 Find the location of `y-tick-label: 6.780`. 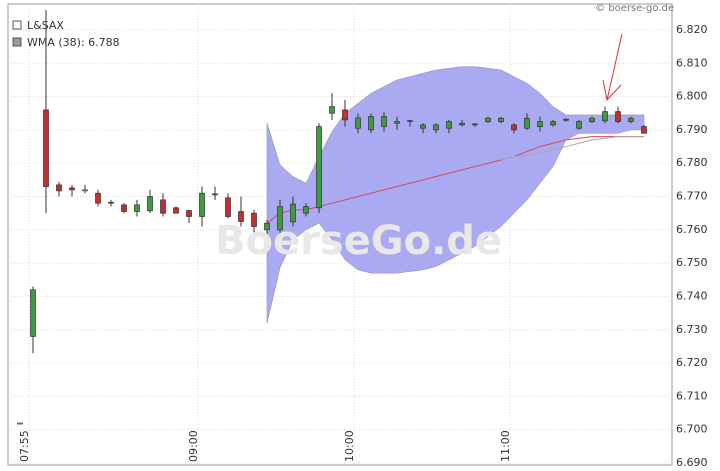

y-tick-label: 6.780 is located at coordinates (692, 162).